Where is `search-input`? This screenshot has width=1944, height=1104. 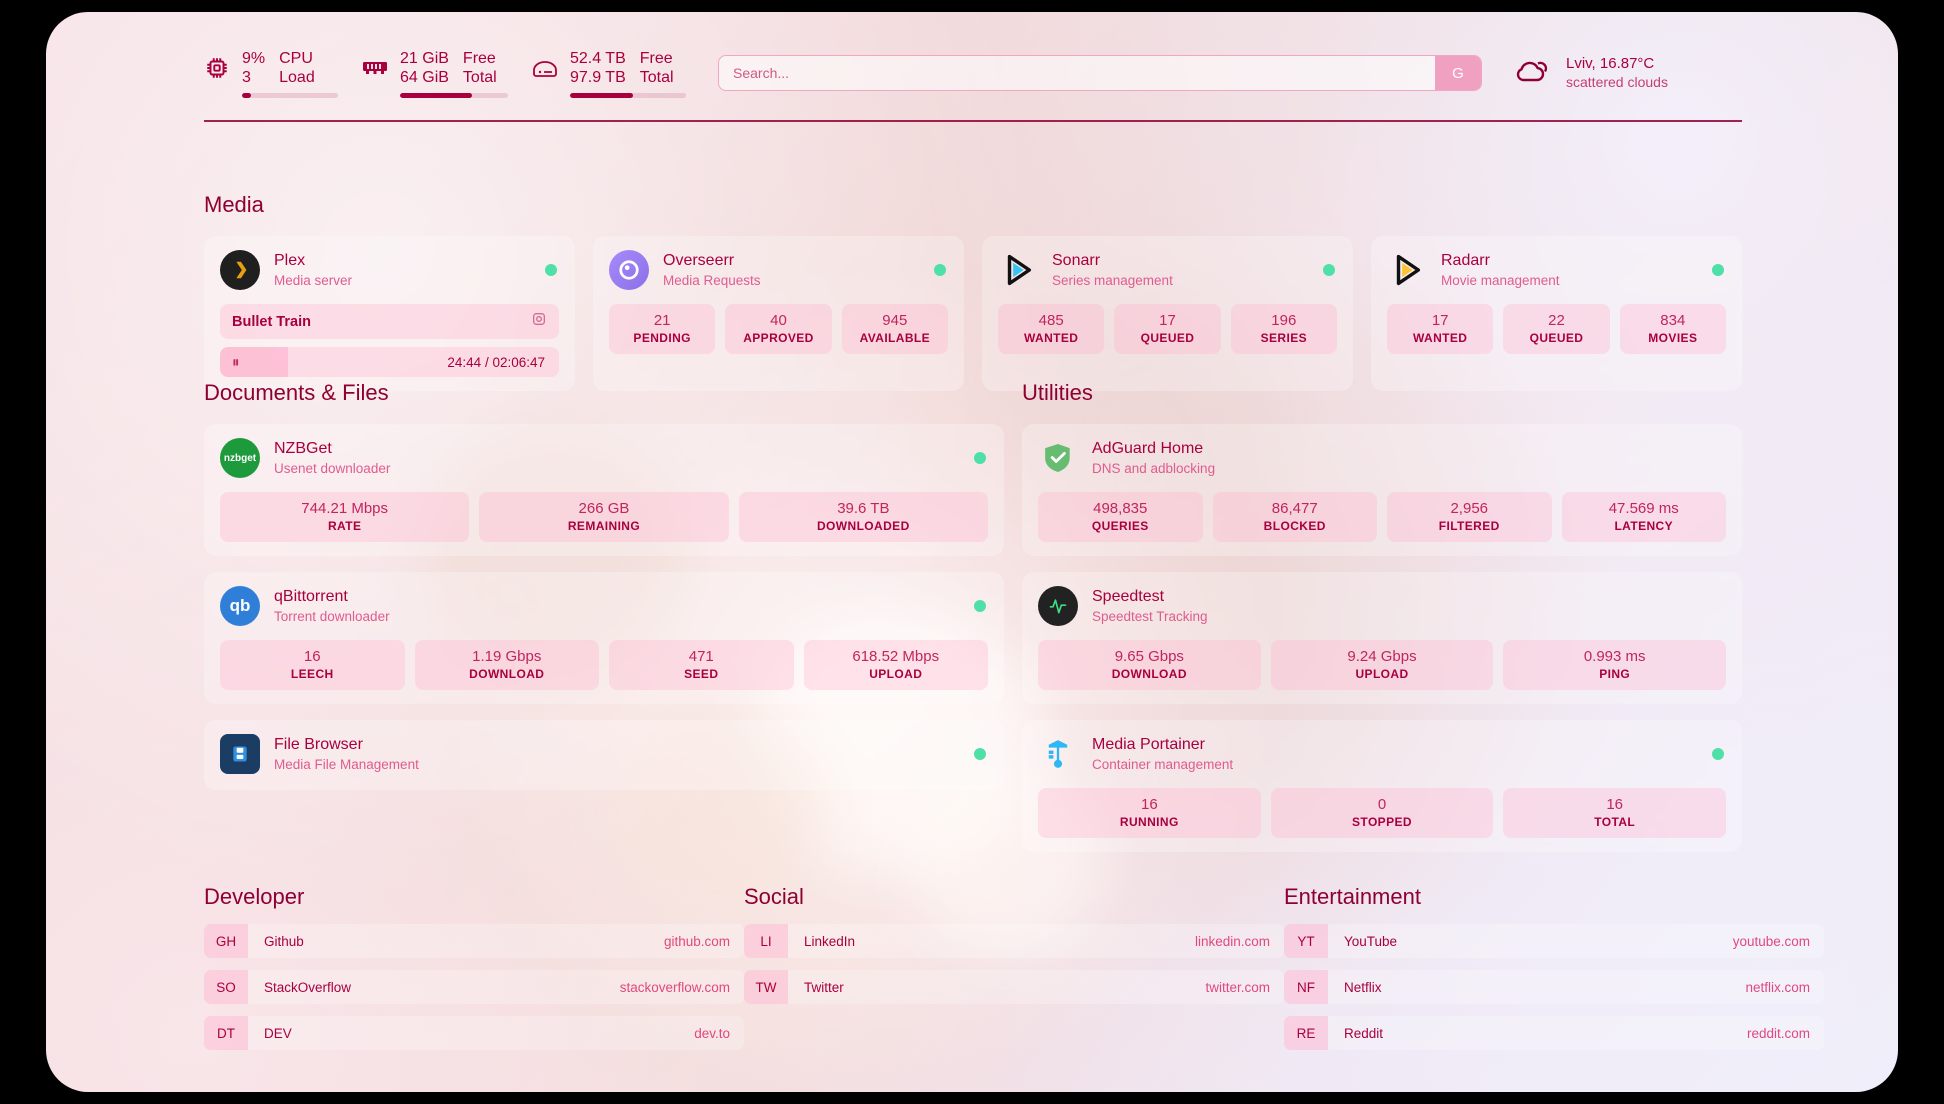
search-input is located at coordinates (1077, 73).